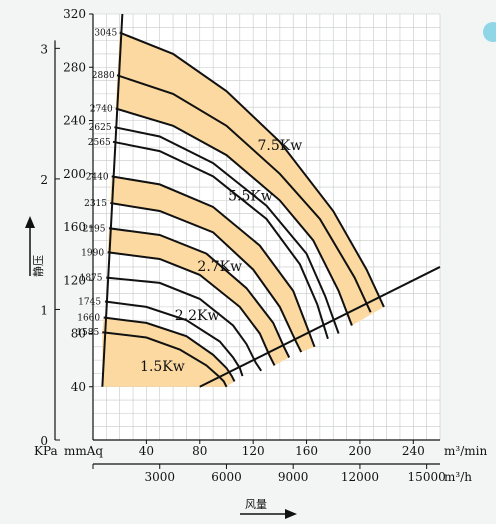  What do you see at coordinates (89, 303) in the screenshot?
I see `rpm-label: 1745` at bounding box center [89, 303].